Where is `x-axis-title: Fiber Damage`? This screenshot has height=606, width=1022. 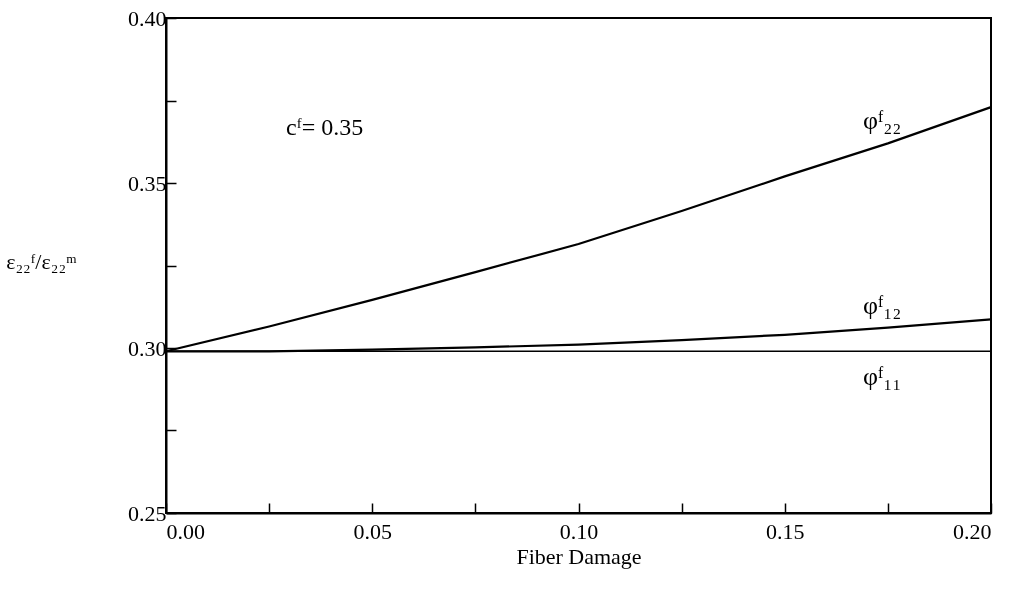 x-axis-title: Fiber Damage is located at coordinates (579, 556).